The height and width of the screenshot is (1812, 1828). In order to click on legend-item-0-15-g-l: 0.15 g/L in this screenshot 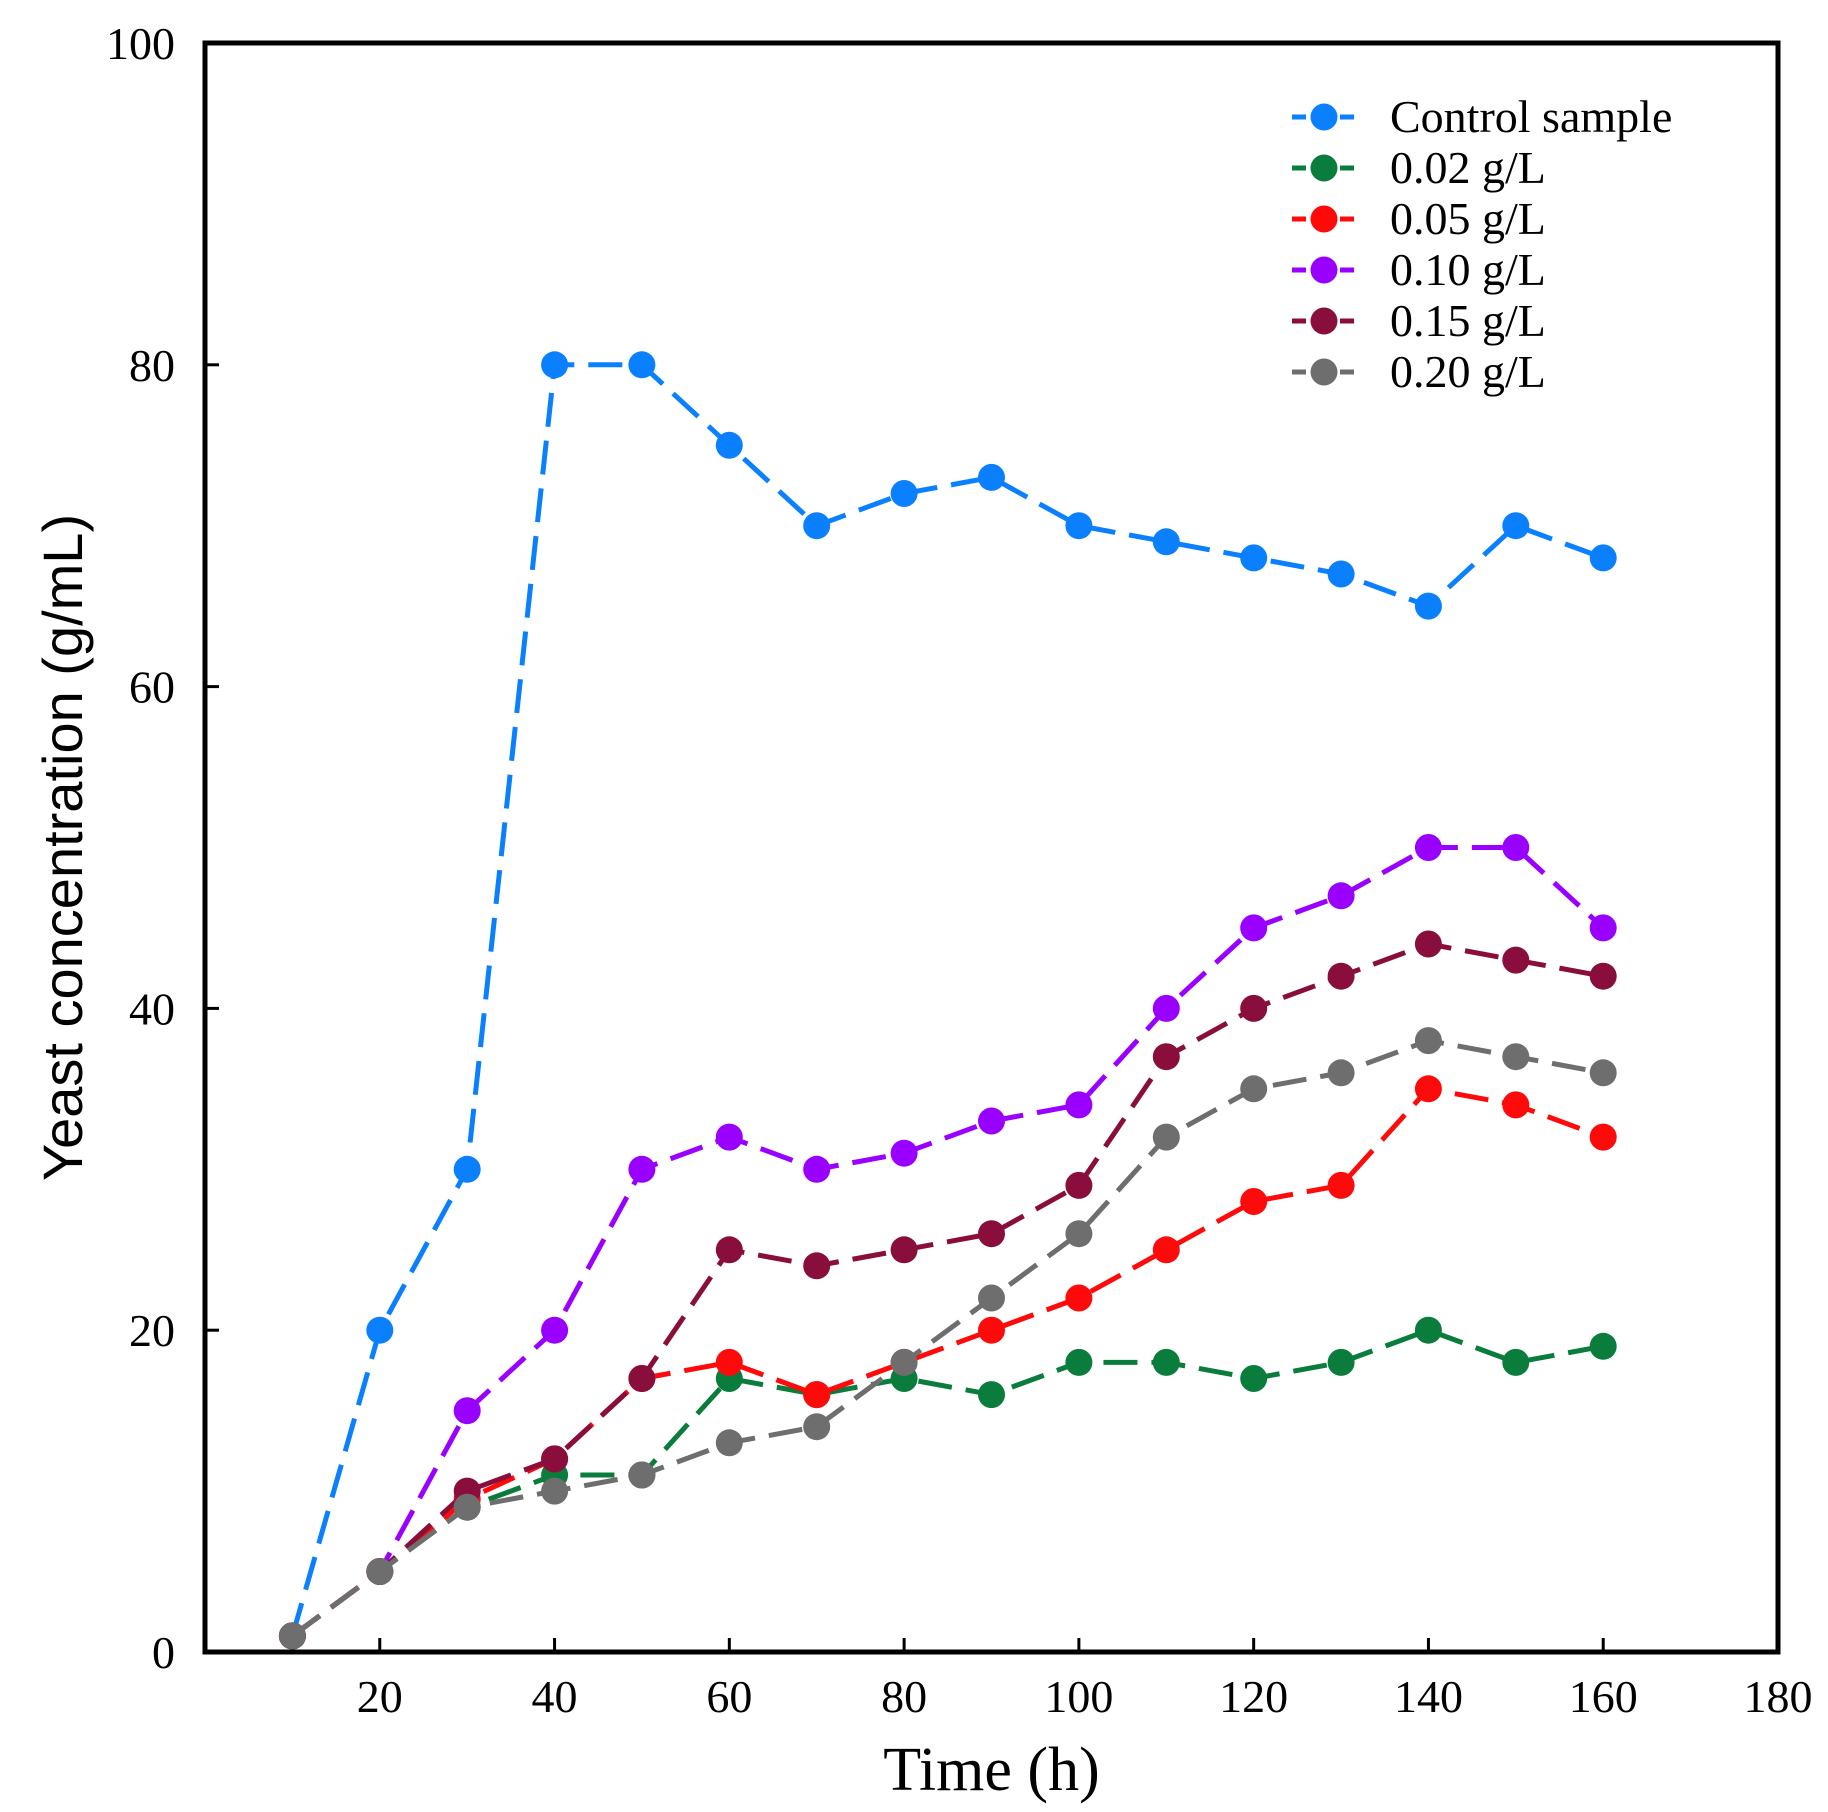, I will do `click(1419, 320)`.